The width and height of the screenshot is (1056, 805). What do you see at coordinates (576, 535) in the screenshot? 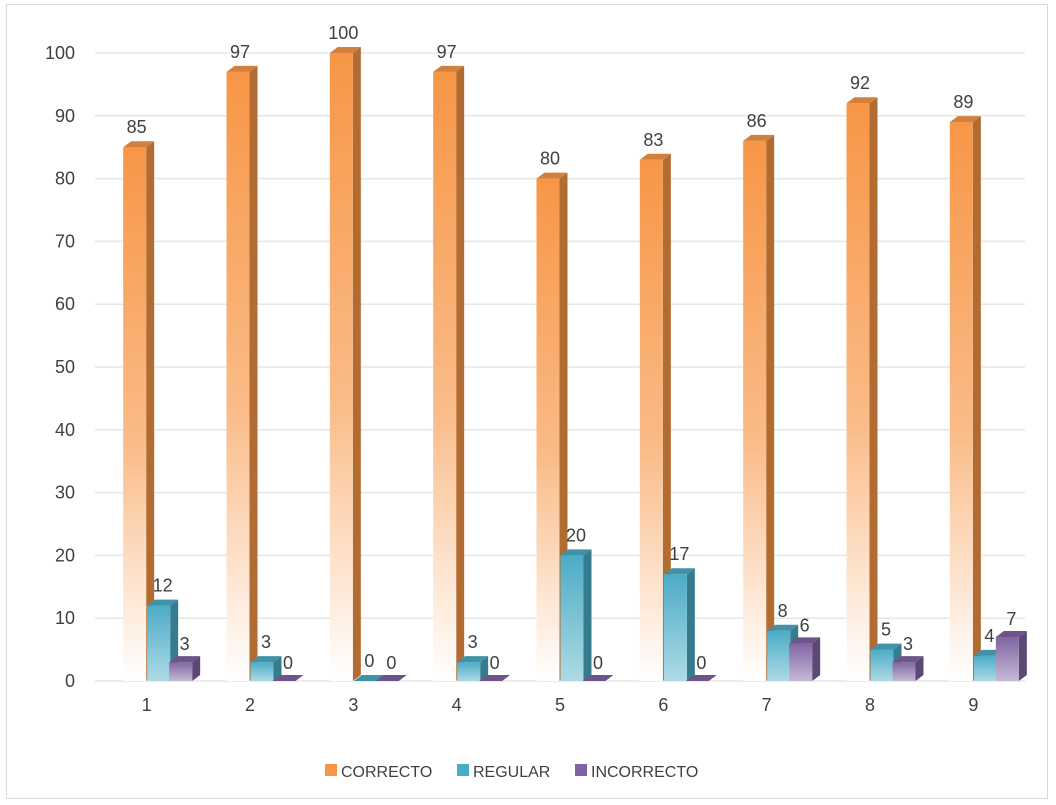
I see `data-label-regular-5: 20` at bounding box center [576, 535].